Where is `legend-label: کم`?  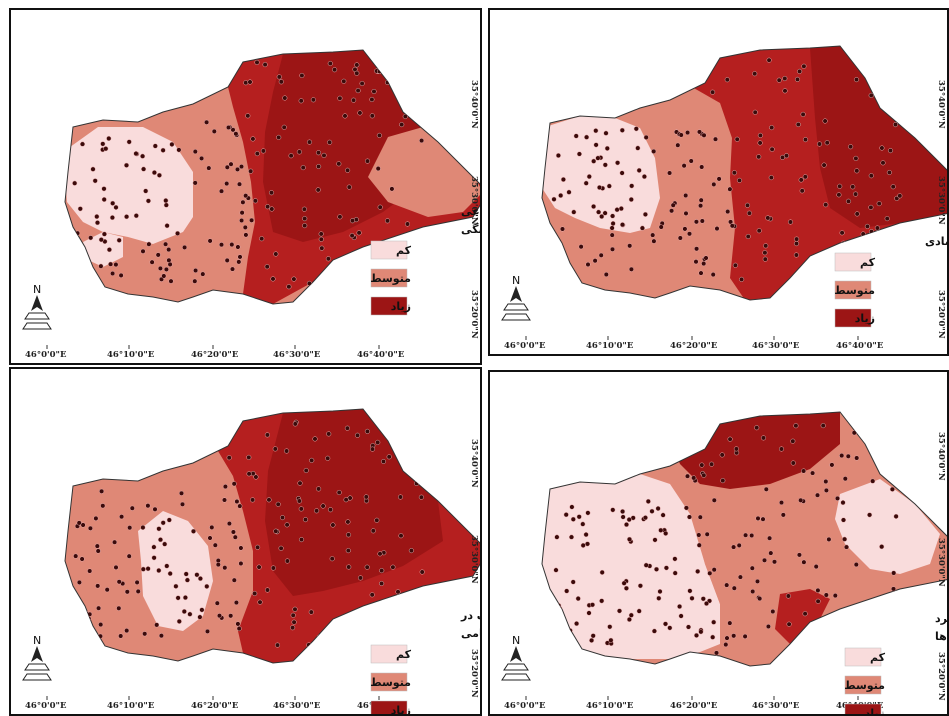
legend-label: کم is located at coordinates (404, 654).